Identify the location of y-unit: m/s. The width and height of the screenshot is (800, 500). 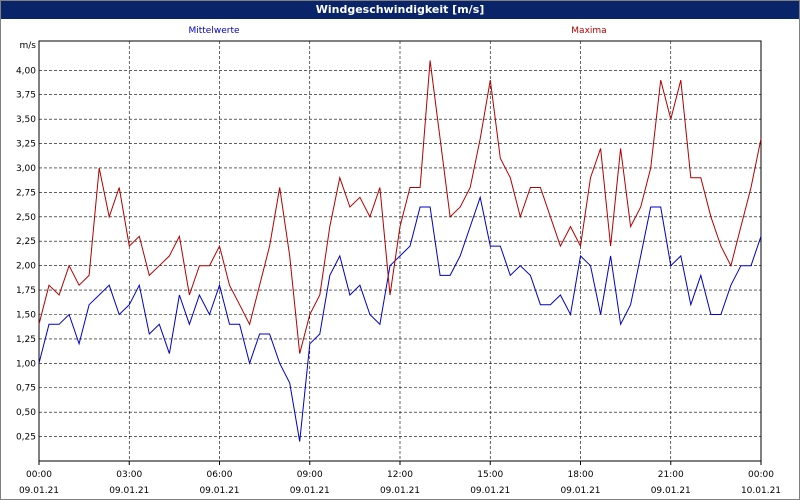
(28, 46).